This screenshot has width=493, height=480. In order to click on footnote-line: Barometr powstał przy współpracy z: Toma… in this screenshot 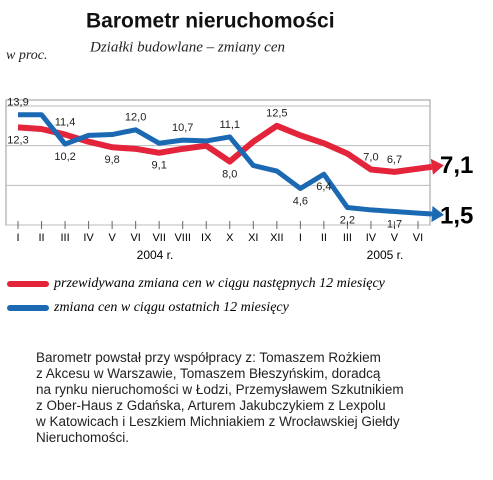, I will do `click(208, 357)`.